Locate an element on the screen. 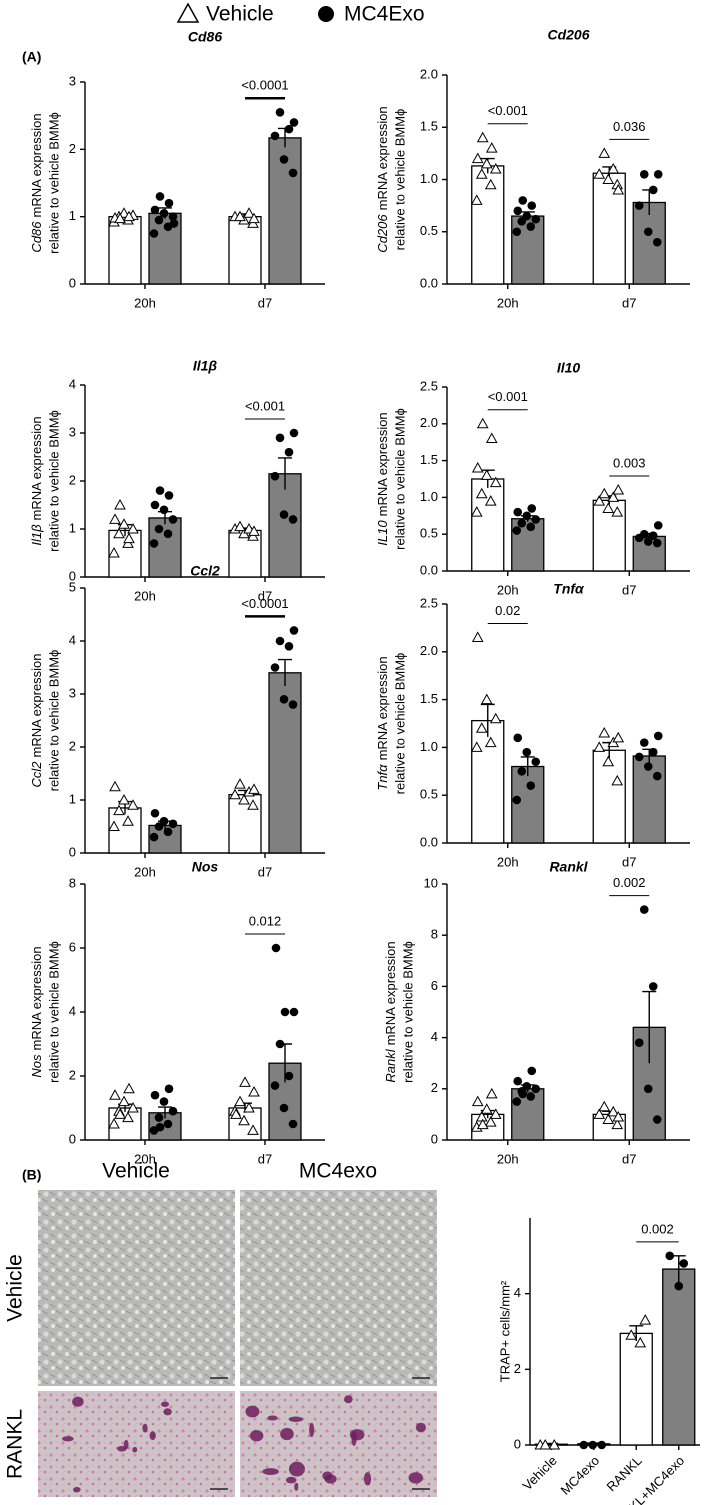 Image resolution: width=709 pixels, height=1505 pixels. y-tick-label: 6 is located at coordinates (434, 985).